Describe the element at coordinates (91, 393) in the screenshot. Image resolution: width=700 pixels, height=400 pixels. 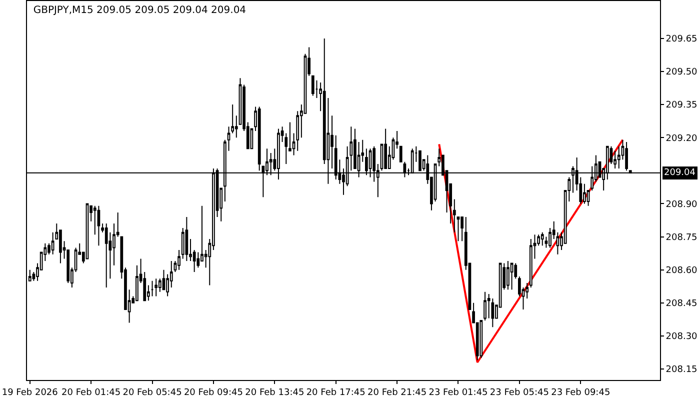
I see `x-tick-label: 20 Feb 01:45` at that location.